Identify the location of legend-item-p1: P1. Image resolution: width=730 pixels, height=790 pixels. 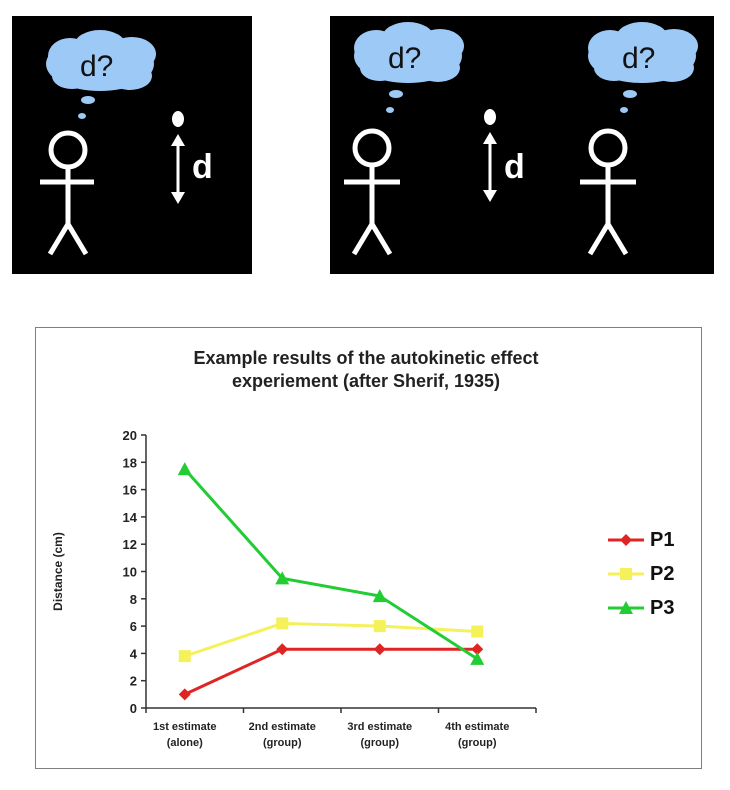
(651, 540).